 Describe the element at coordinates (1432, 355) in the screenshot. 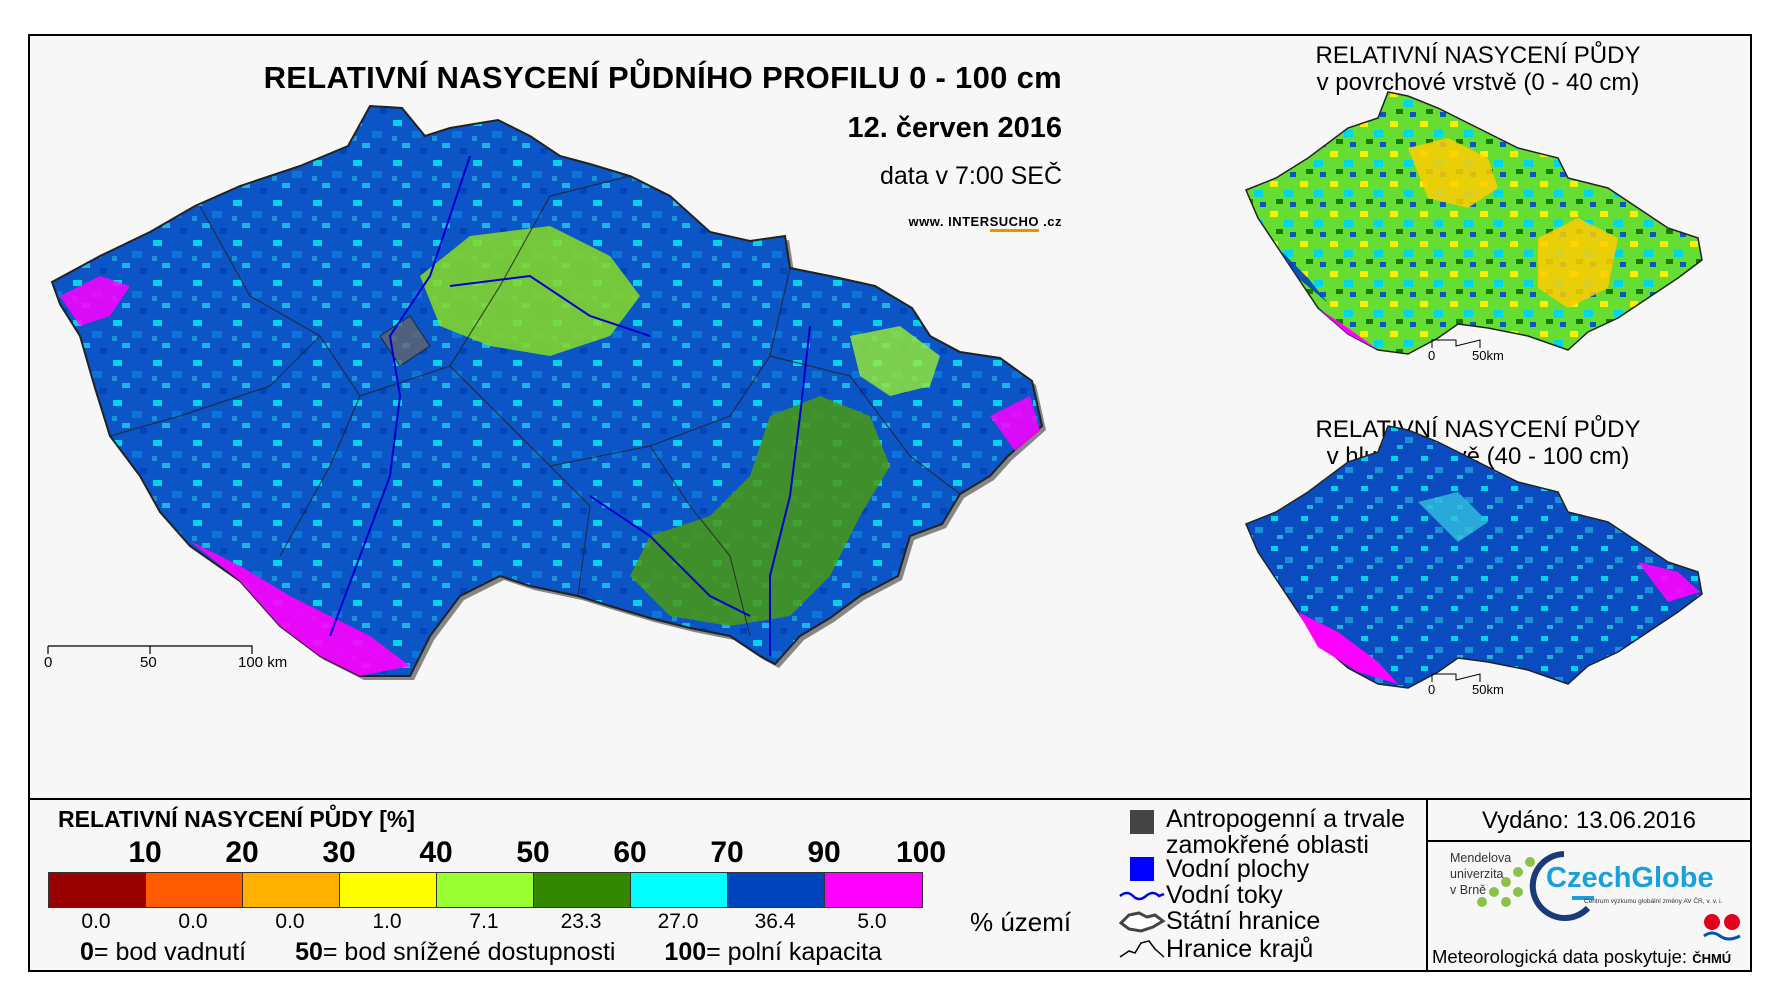

I see `surface-scale-zero: 0` at that location.